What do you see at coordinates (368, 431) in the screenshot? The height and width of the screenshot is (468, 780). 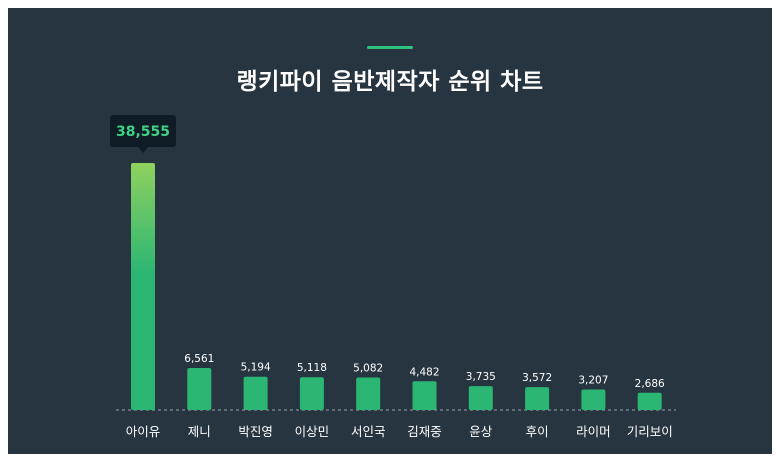 I see `category-label-4: 서인국` at bounding box center [368, 431].